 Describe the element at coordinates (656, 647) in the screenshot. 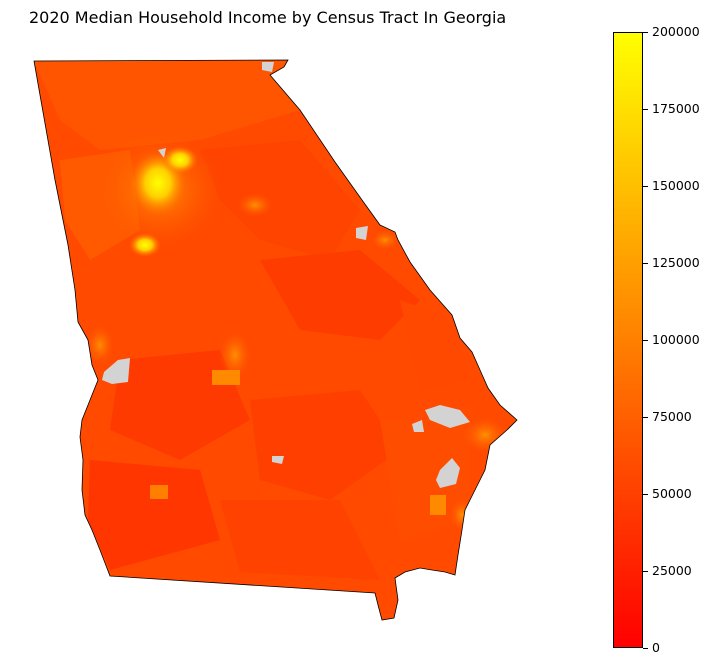

I see `colorbar-tick-label: 0` at that location.